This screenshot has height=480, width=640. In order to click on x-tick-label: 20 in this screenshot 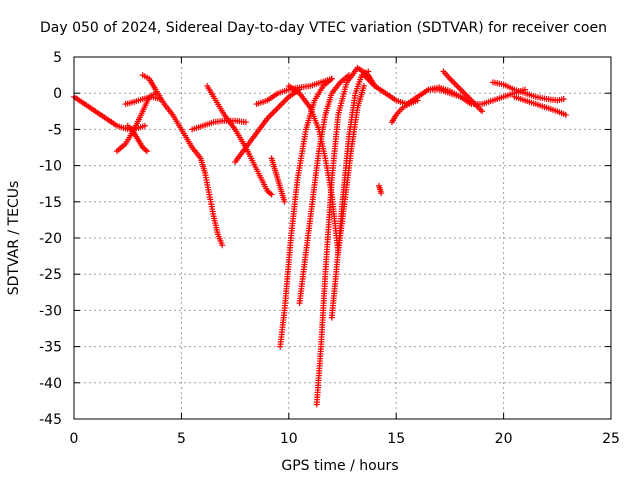, I will do `click(504, 439)`.